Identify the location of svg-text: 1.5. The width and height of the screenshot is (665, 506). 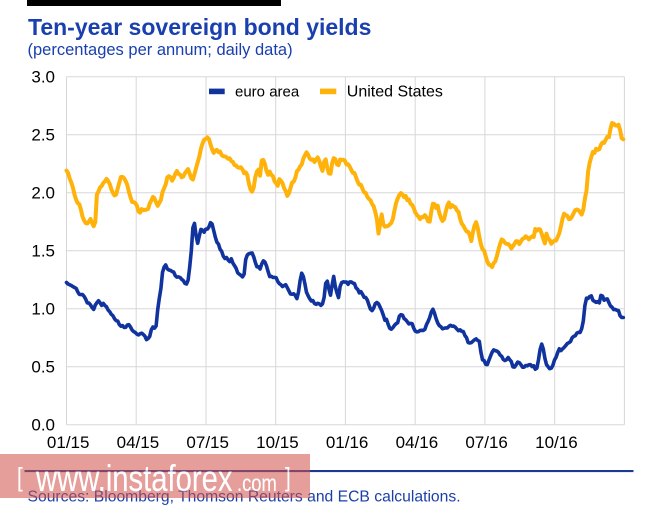
(43, 251).